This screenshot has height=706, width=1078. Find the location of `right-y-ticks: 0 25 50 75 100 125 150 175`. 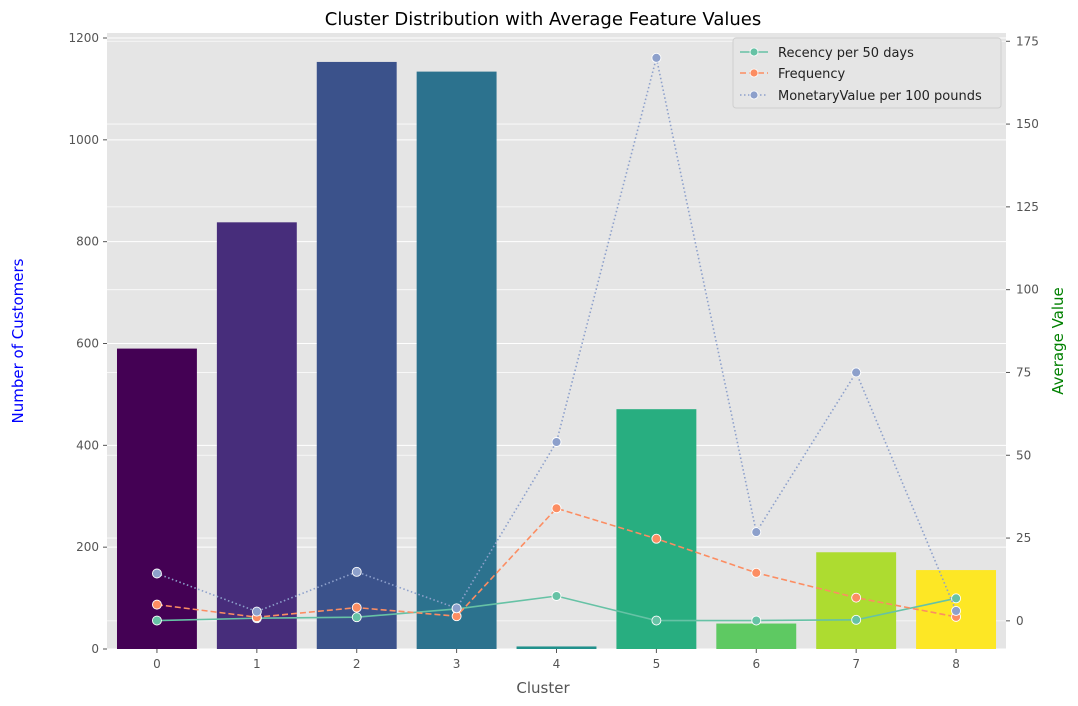

right-y-ticks: 0 25 50 75 100 125 150 175 is located at coordinates (1022, 331).